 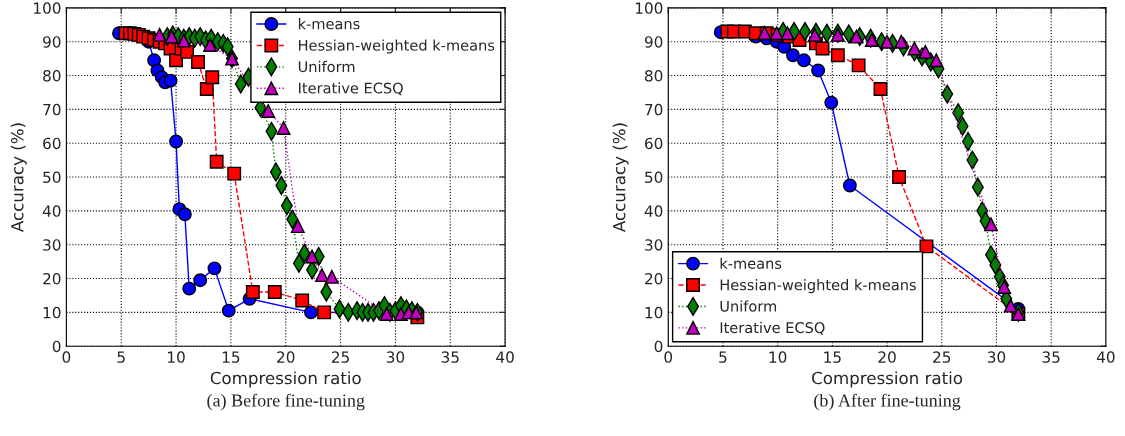 I want to click on text: (b) After fine-tuning, so click(x=887, y=402).